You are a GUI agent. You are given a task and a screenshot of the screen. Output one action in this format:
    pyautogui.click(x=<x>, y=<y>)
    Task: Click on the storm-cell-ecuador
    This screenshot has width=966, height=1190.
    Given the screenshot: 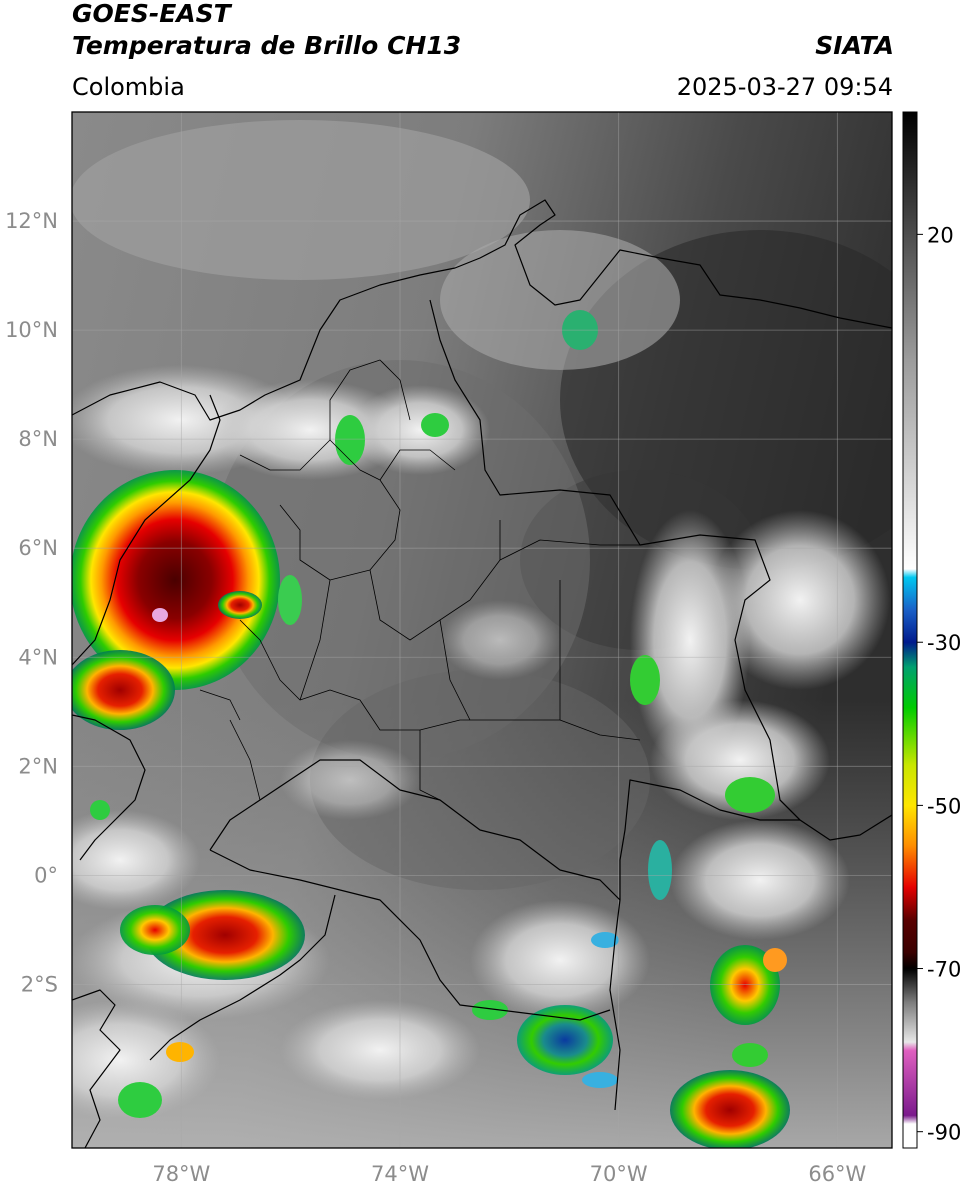 What is the action you would take?
    pyautogui.click(x=212, y=935)
    